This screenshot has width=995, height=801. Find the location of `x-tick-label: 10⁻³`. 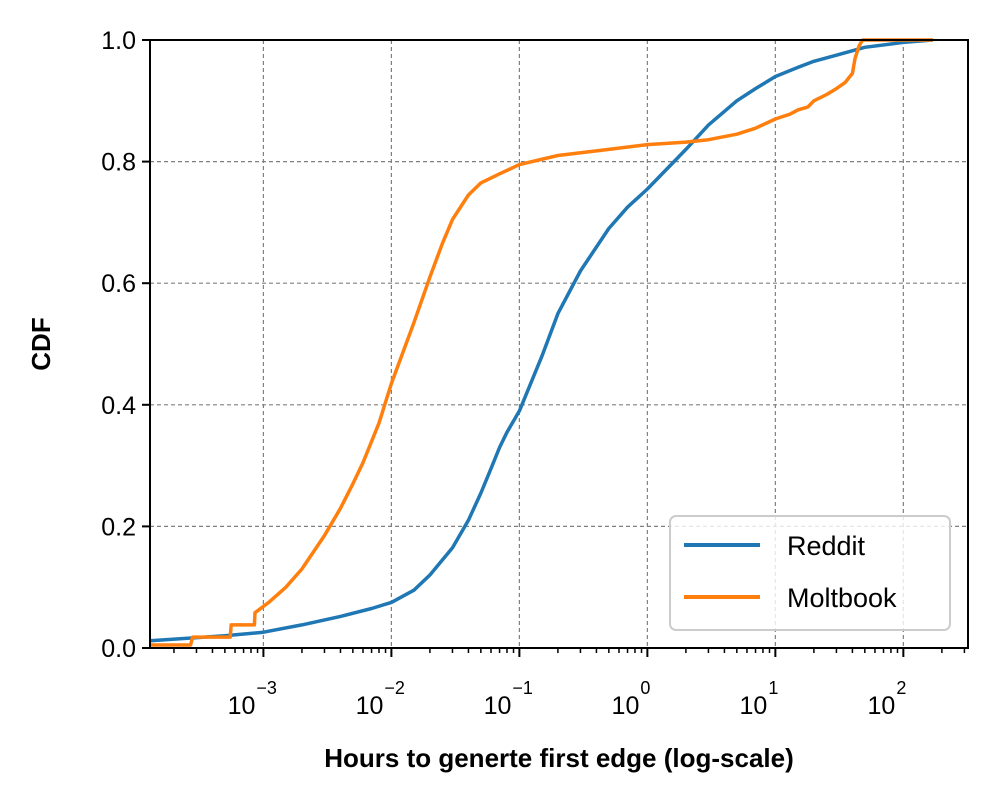

x-tick-label: 10⁻³ is located at coordinates (252, 699).